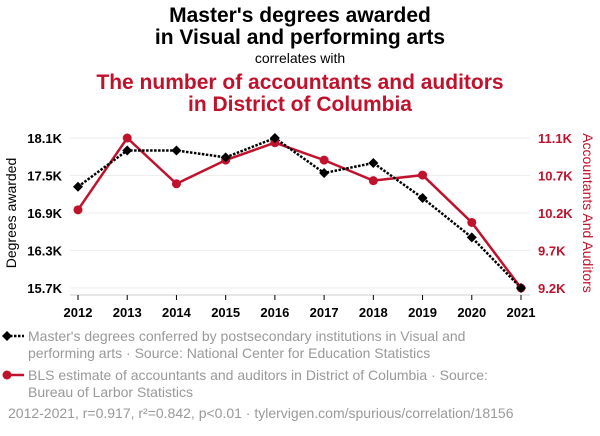 This screenshot has width=600, height=436. What do you see at coordinates (78, 312) in the screenshot?
I see `x-tick-label: 2012` at bounding box center [78, 312].